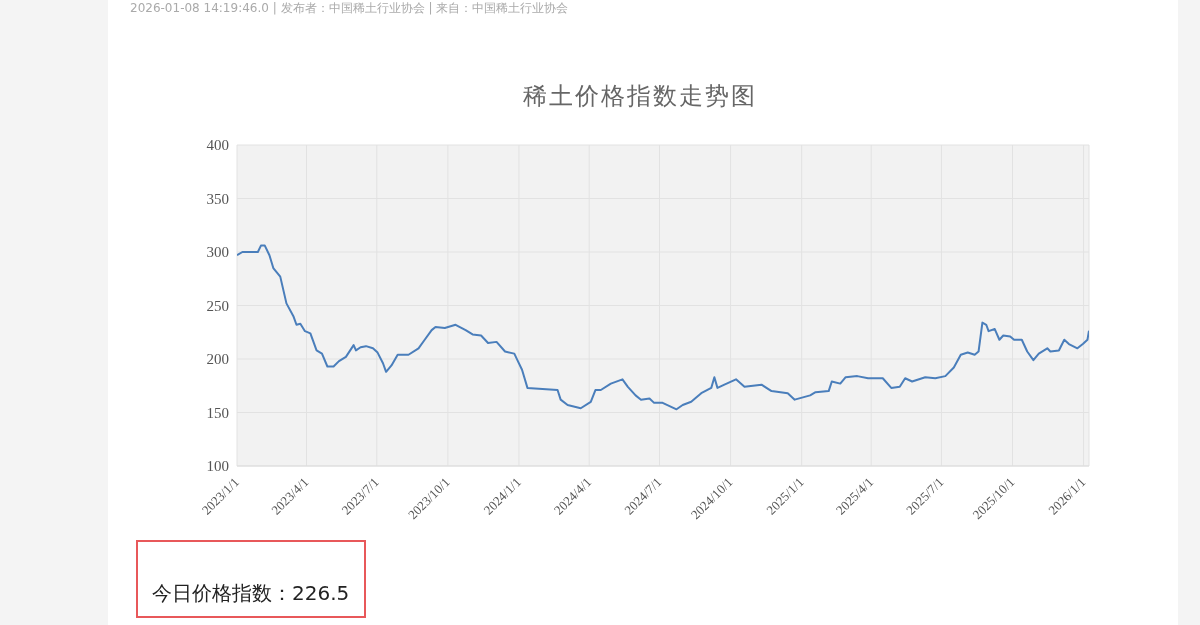 The height and width of the screenshot is (625, 1200). Describe the element at coordinates (217, 198) in the screenshot. I see `y-tick-label: 350` at that location.